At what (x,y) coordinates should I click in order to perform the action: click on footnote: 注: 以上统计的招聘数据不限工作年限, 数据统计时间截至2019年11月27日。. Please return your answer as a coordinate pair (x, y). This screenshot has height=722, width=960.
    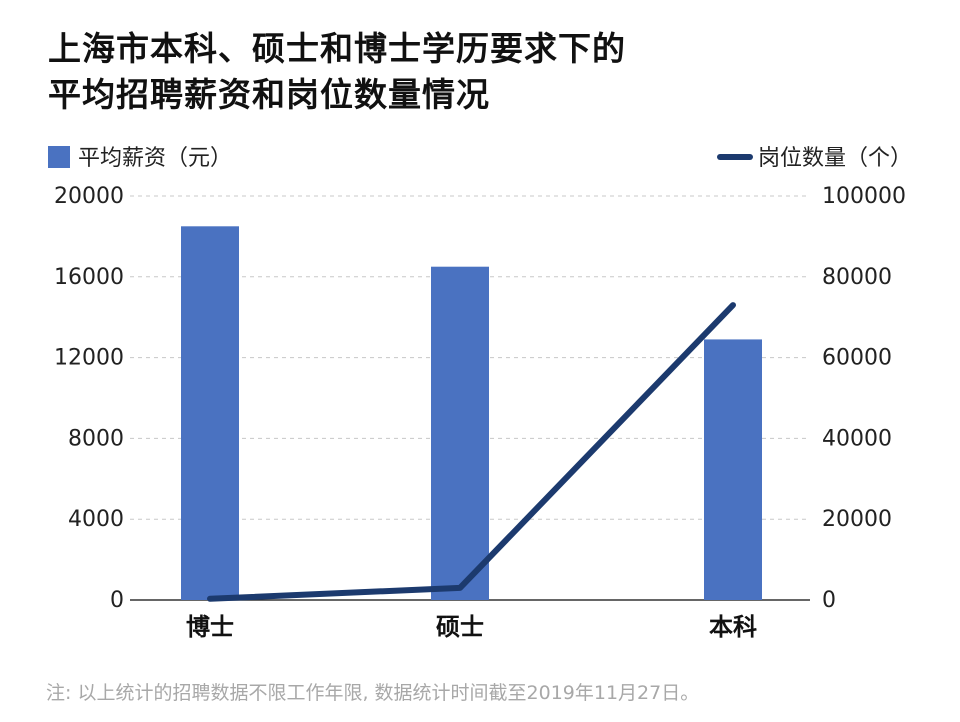
    Looking at the image, I should click on (373, 693).